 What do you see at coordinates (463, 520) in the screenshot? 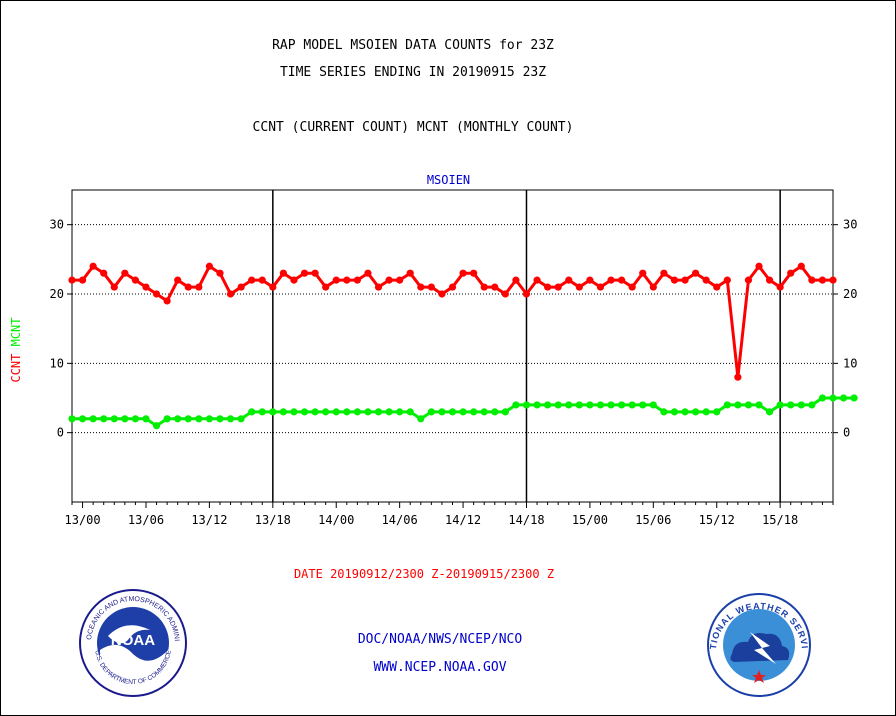
I see `x-tick-label: 14/12` at bounding box center [463, 520].